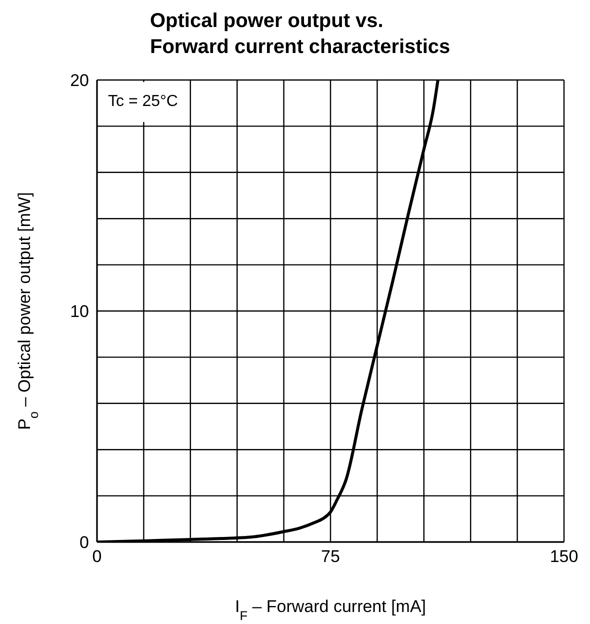  Describe the element at coordinates (79, 312) in the screenshot. I see `y-tick-label: 10` at that location.